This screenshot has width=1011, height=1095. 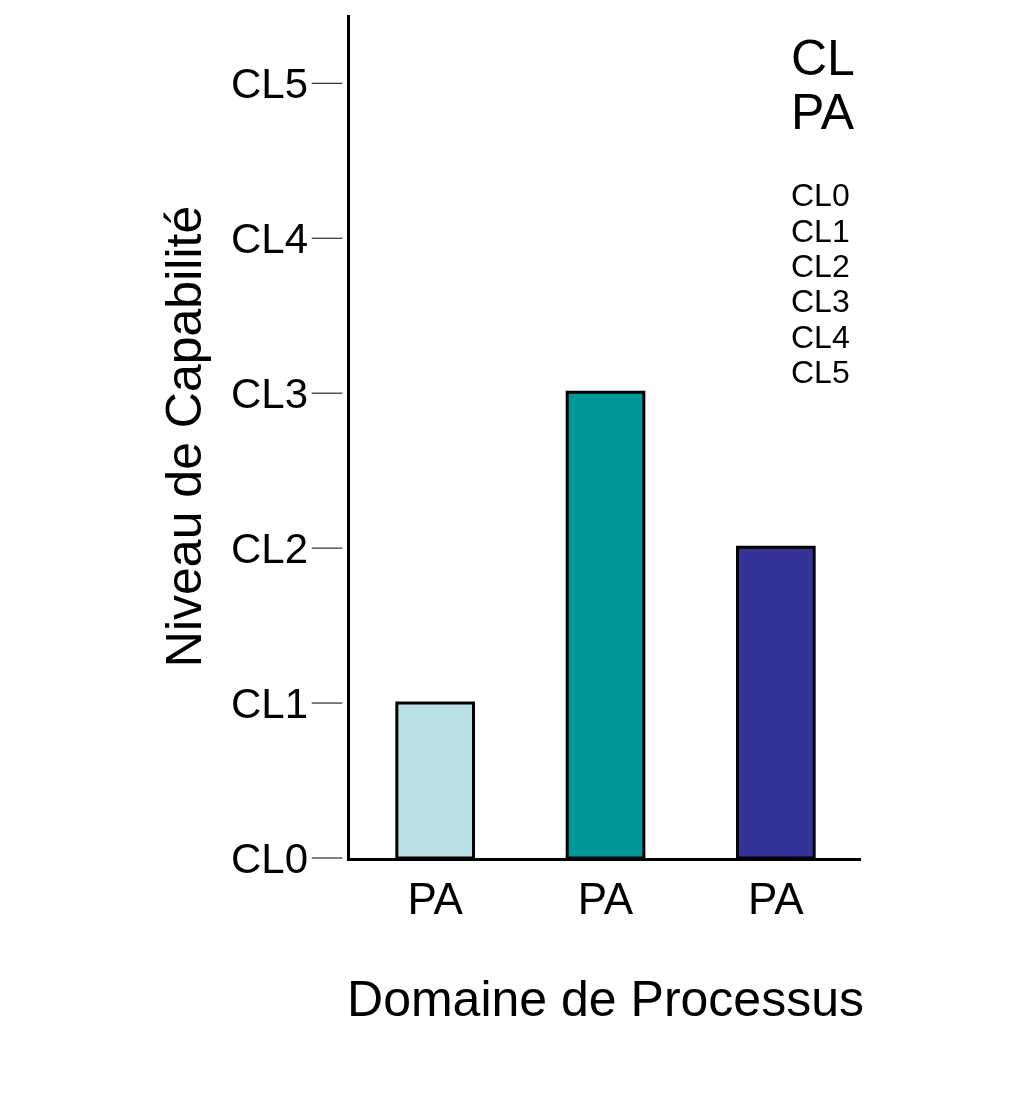 I want to click on text: PA, so click(x=823, y=112).